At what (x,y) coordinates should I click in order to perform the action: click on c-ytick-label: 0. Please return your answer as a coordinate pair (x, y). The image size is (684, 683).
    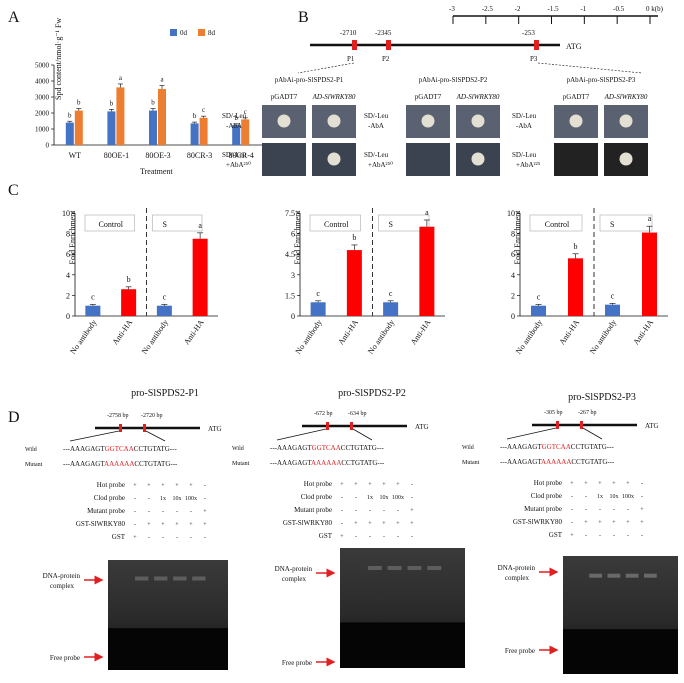
    Looking at the image, I should click on (513, 316).